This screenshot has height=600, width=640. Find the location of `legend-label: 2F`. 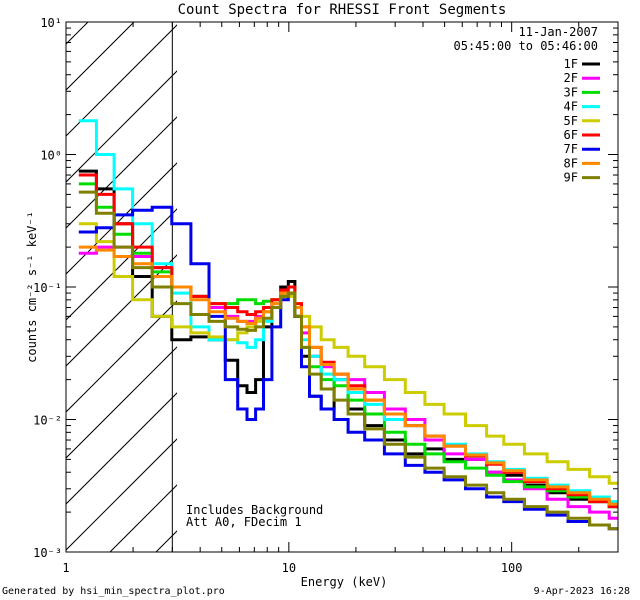

legend-label: 2F is located at coordinates (571, 78).